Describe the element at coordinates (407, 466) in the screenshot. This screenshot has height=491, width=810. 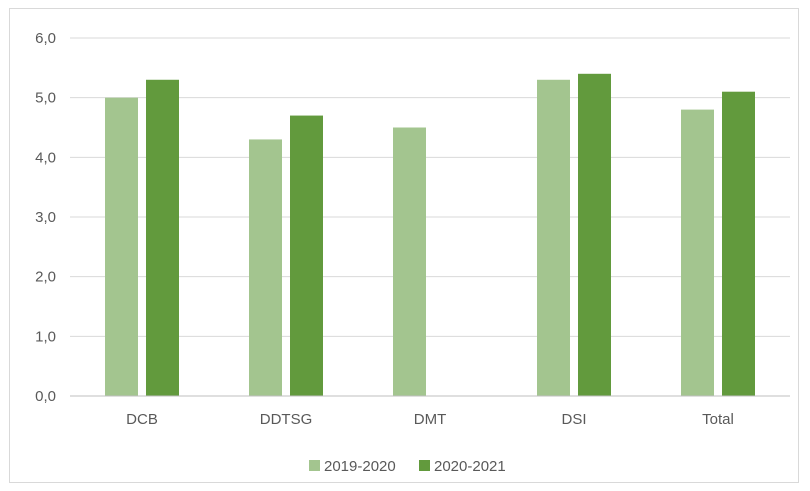
I see `legend: 2019-2020 2020-2021` at that location.